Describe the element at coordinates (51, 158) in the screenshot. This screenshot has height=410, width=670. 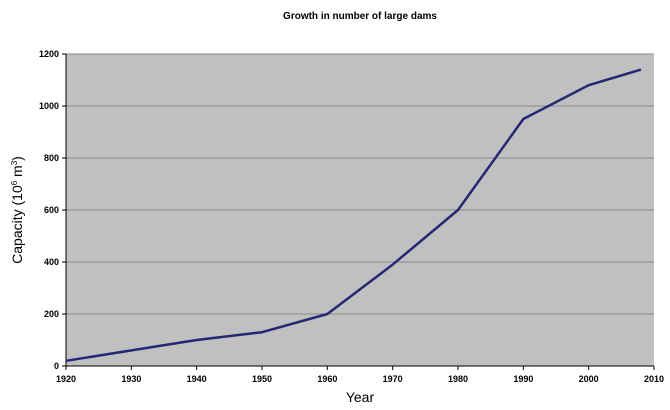
I see `y-tick-label: 800` at that location.